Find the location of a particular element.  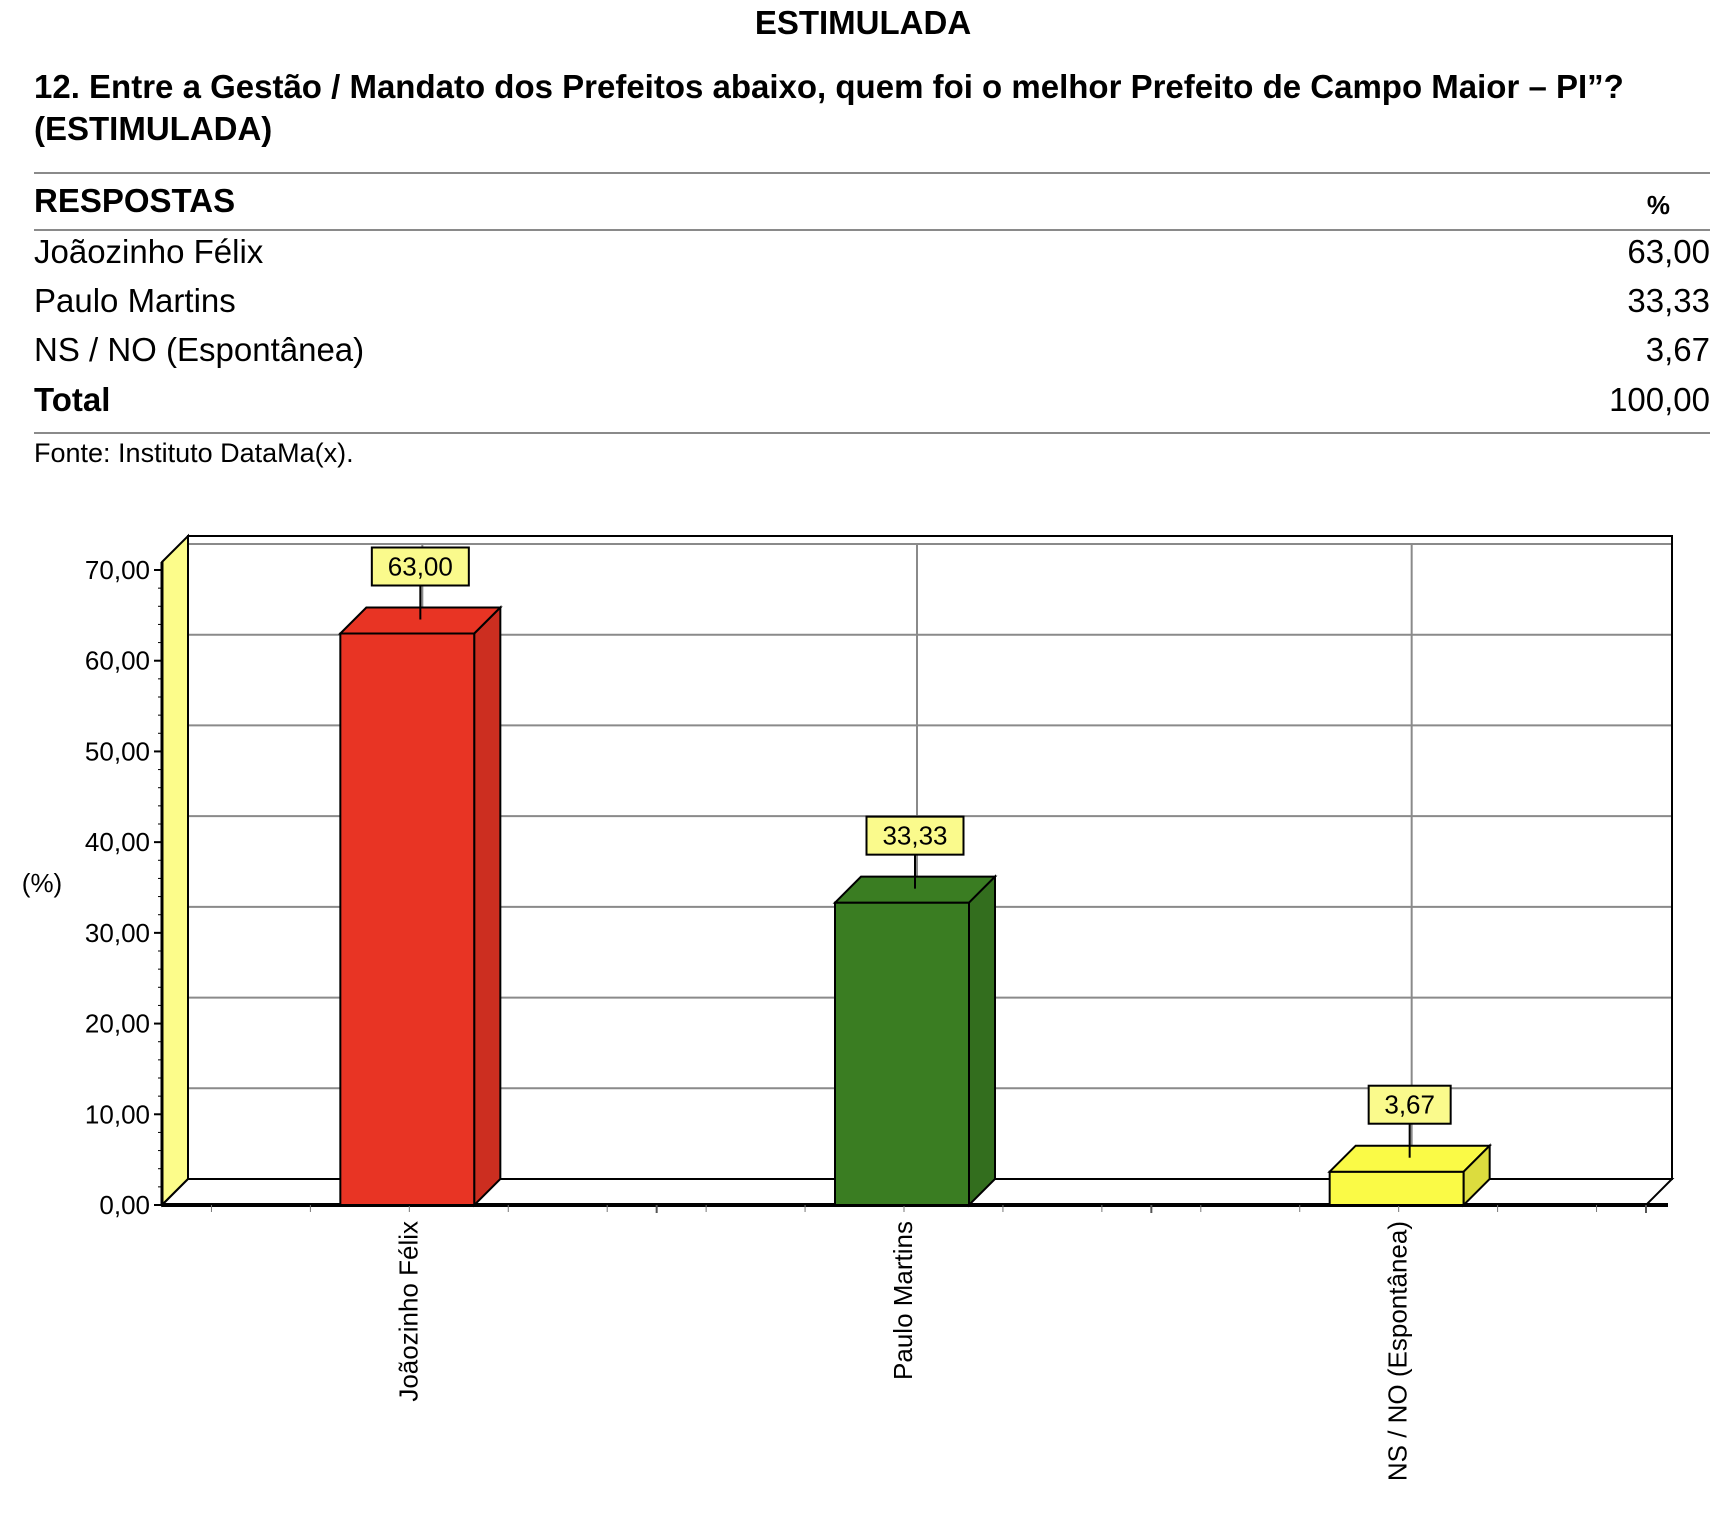

table-total-value: 100,00 is located at coordinates (1659, 399).